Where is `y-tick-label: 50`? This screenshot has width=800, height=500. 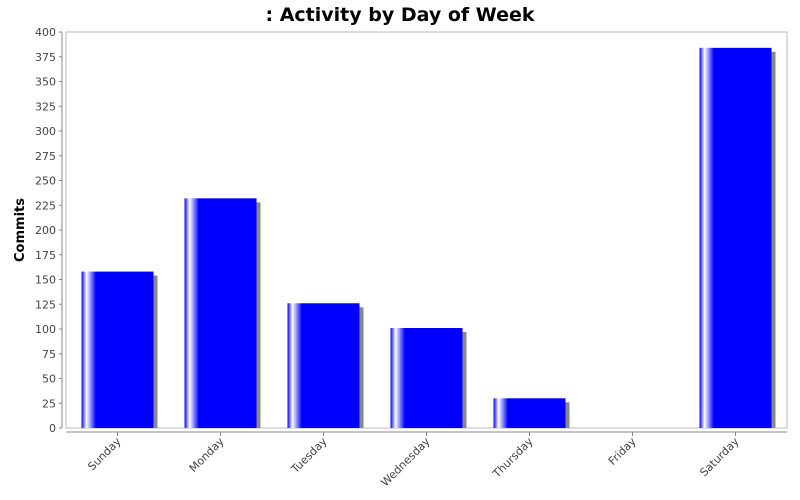 y-tick-label: 50 is located at coordinates (49, 379).